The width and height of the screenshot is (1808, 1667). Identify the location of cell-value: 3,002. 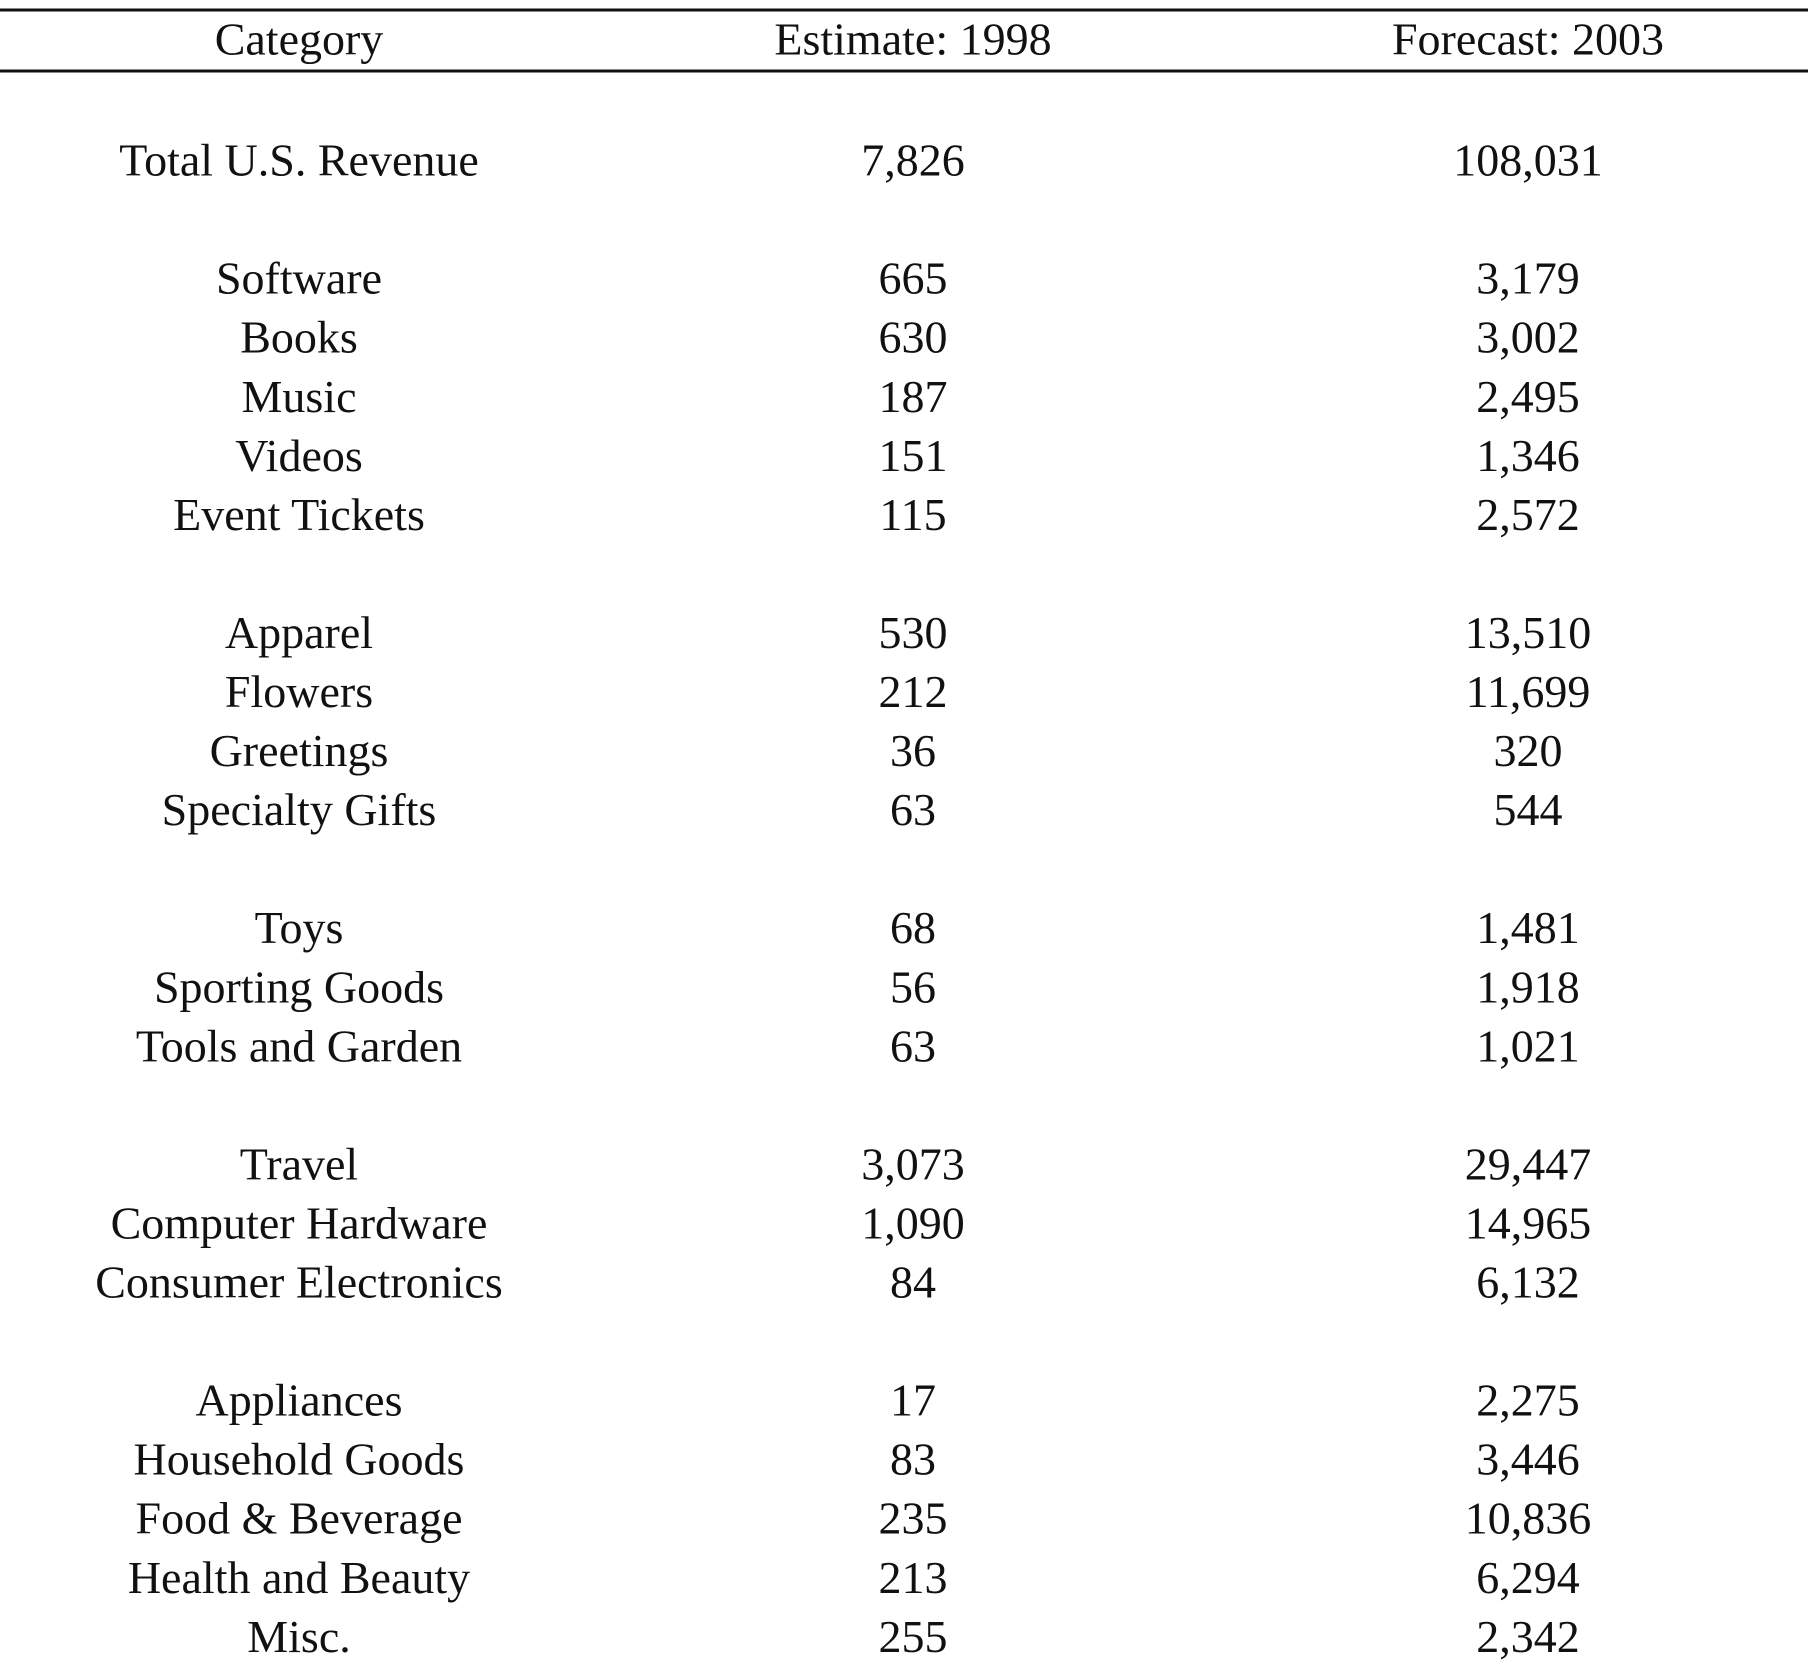
(1528, 337).